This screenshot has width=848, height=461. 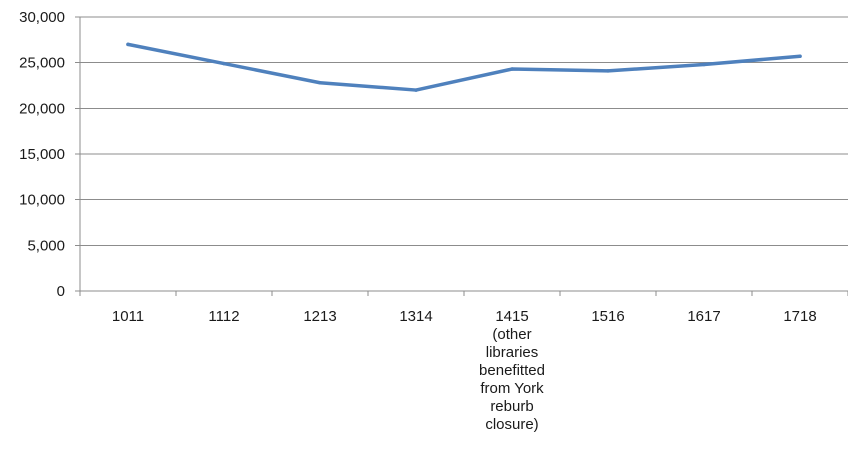 I want to click on y-tick-label: 25,000, so click(x=42, y=63).